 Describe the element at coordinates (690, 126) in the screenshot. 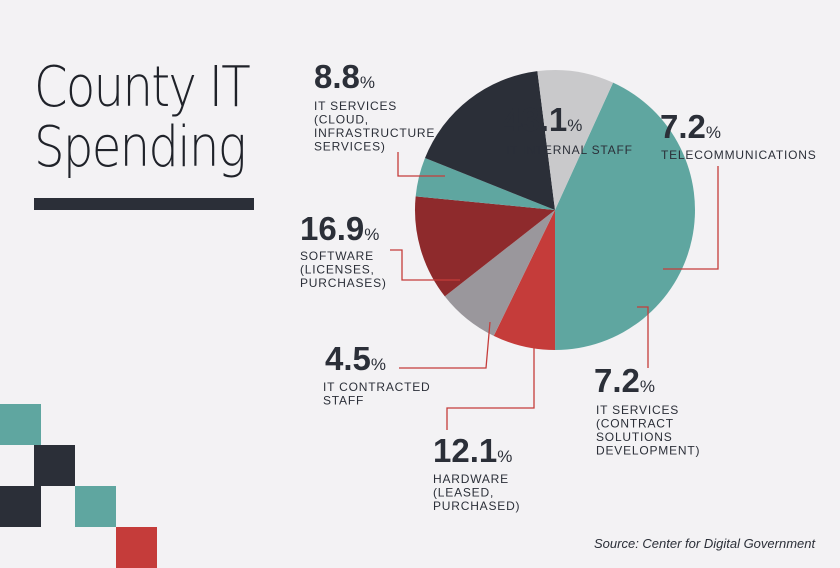

I see `slice-percent-1: 7.2%` at that location.